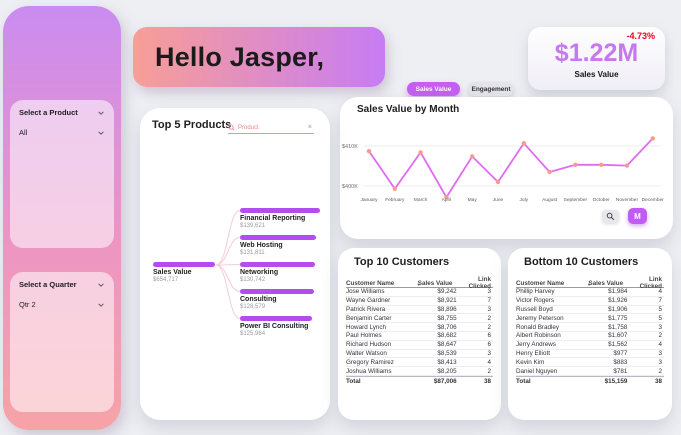  I want to click on table-row: Gregory Ramirez $8,413 4, so click(419, 363).